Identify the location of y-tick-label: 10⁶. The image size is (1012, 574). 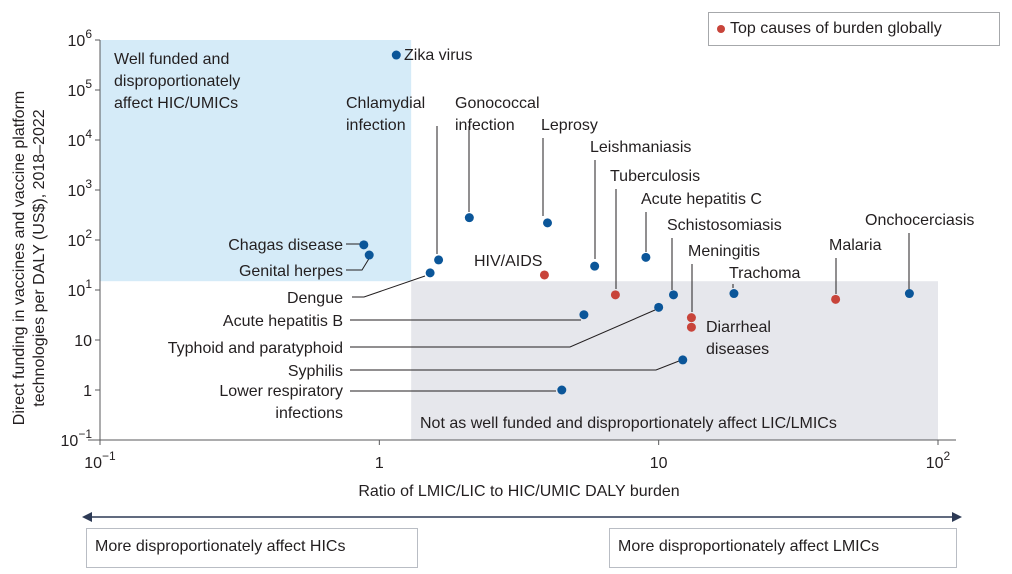
(80, 38).